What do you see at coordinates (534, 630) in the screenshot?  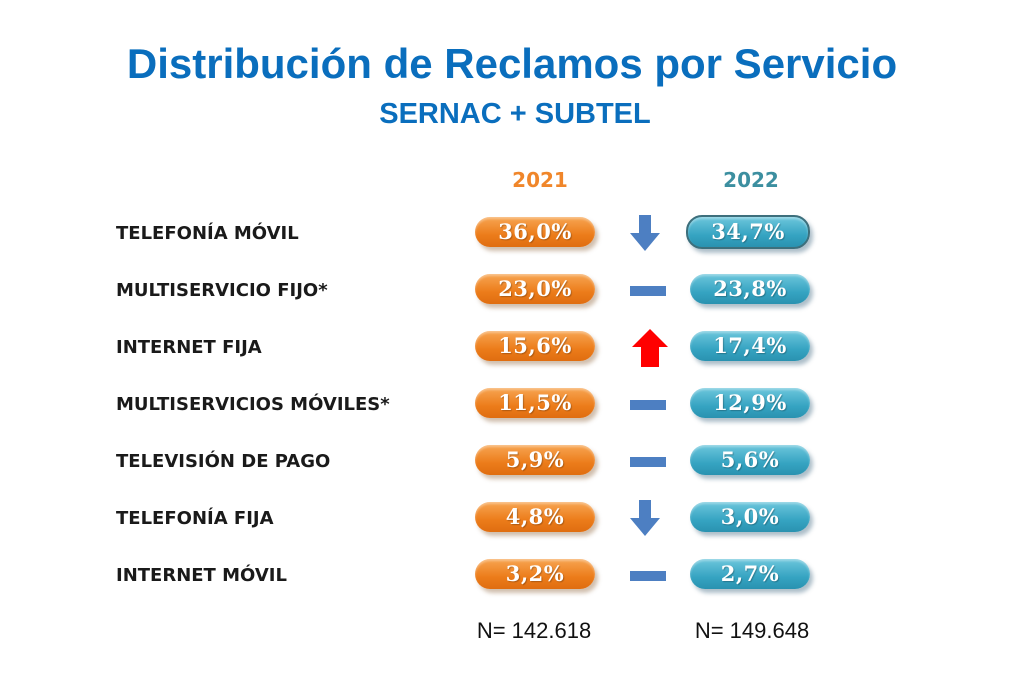 I see `sample-size-2021: N= 142.618` at bounding box center [534, 630].